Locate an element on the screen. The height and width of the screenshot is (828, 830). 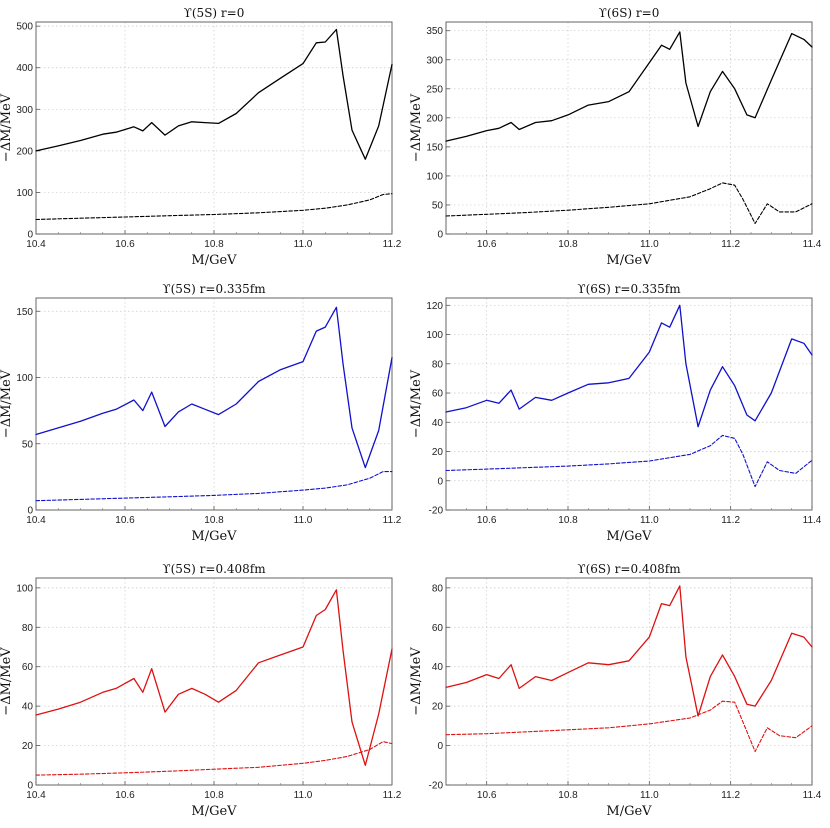
plot-frame is located at coordinates (629, 681).